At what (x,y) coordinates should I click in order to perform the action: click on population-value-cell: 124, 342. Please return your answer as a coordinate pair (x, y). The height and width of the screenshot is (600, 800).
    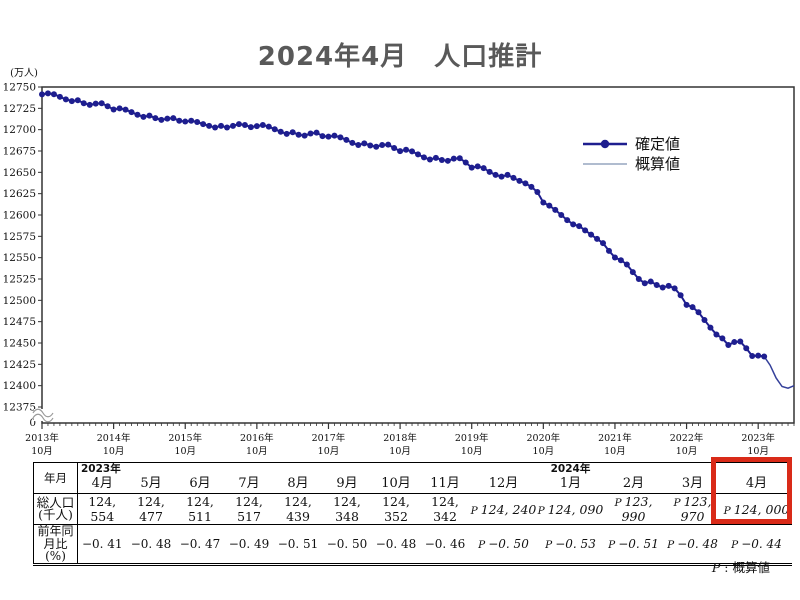
    Looking at the image, I should click on (445, 509).